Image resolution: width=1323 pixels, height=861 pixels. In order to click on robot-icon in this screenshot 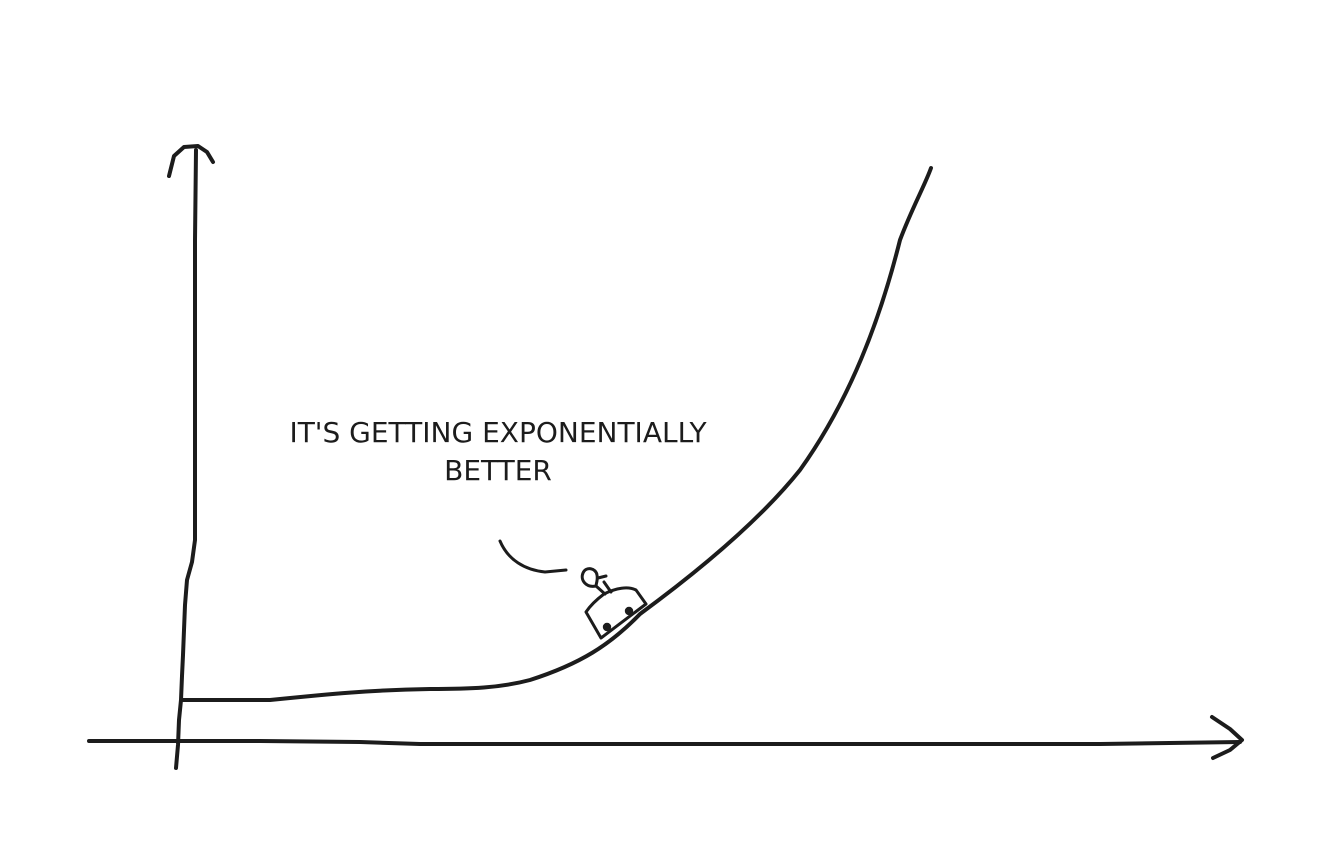, I will do `click(614, 603)`.